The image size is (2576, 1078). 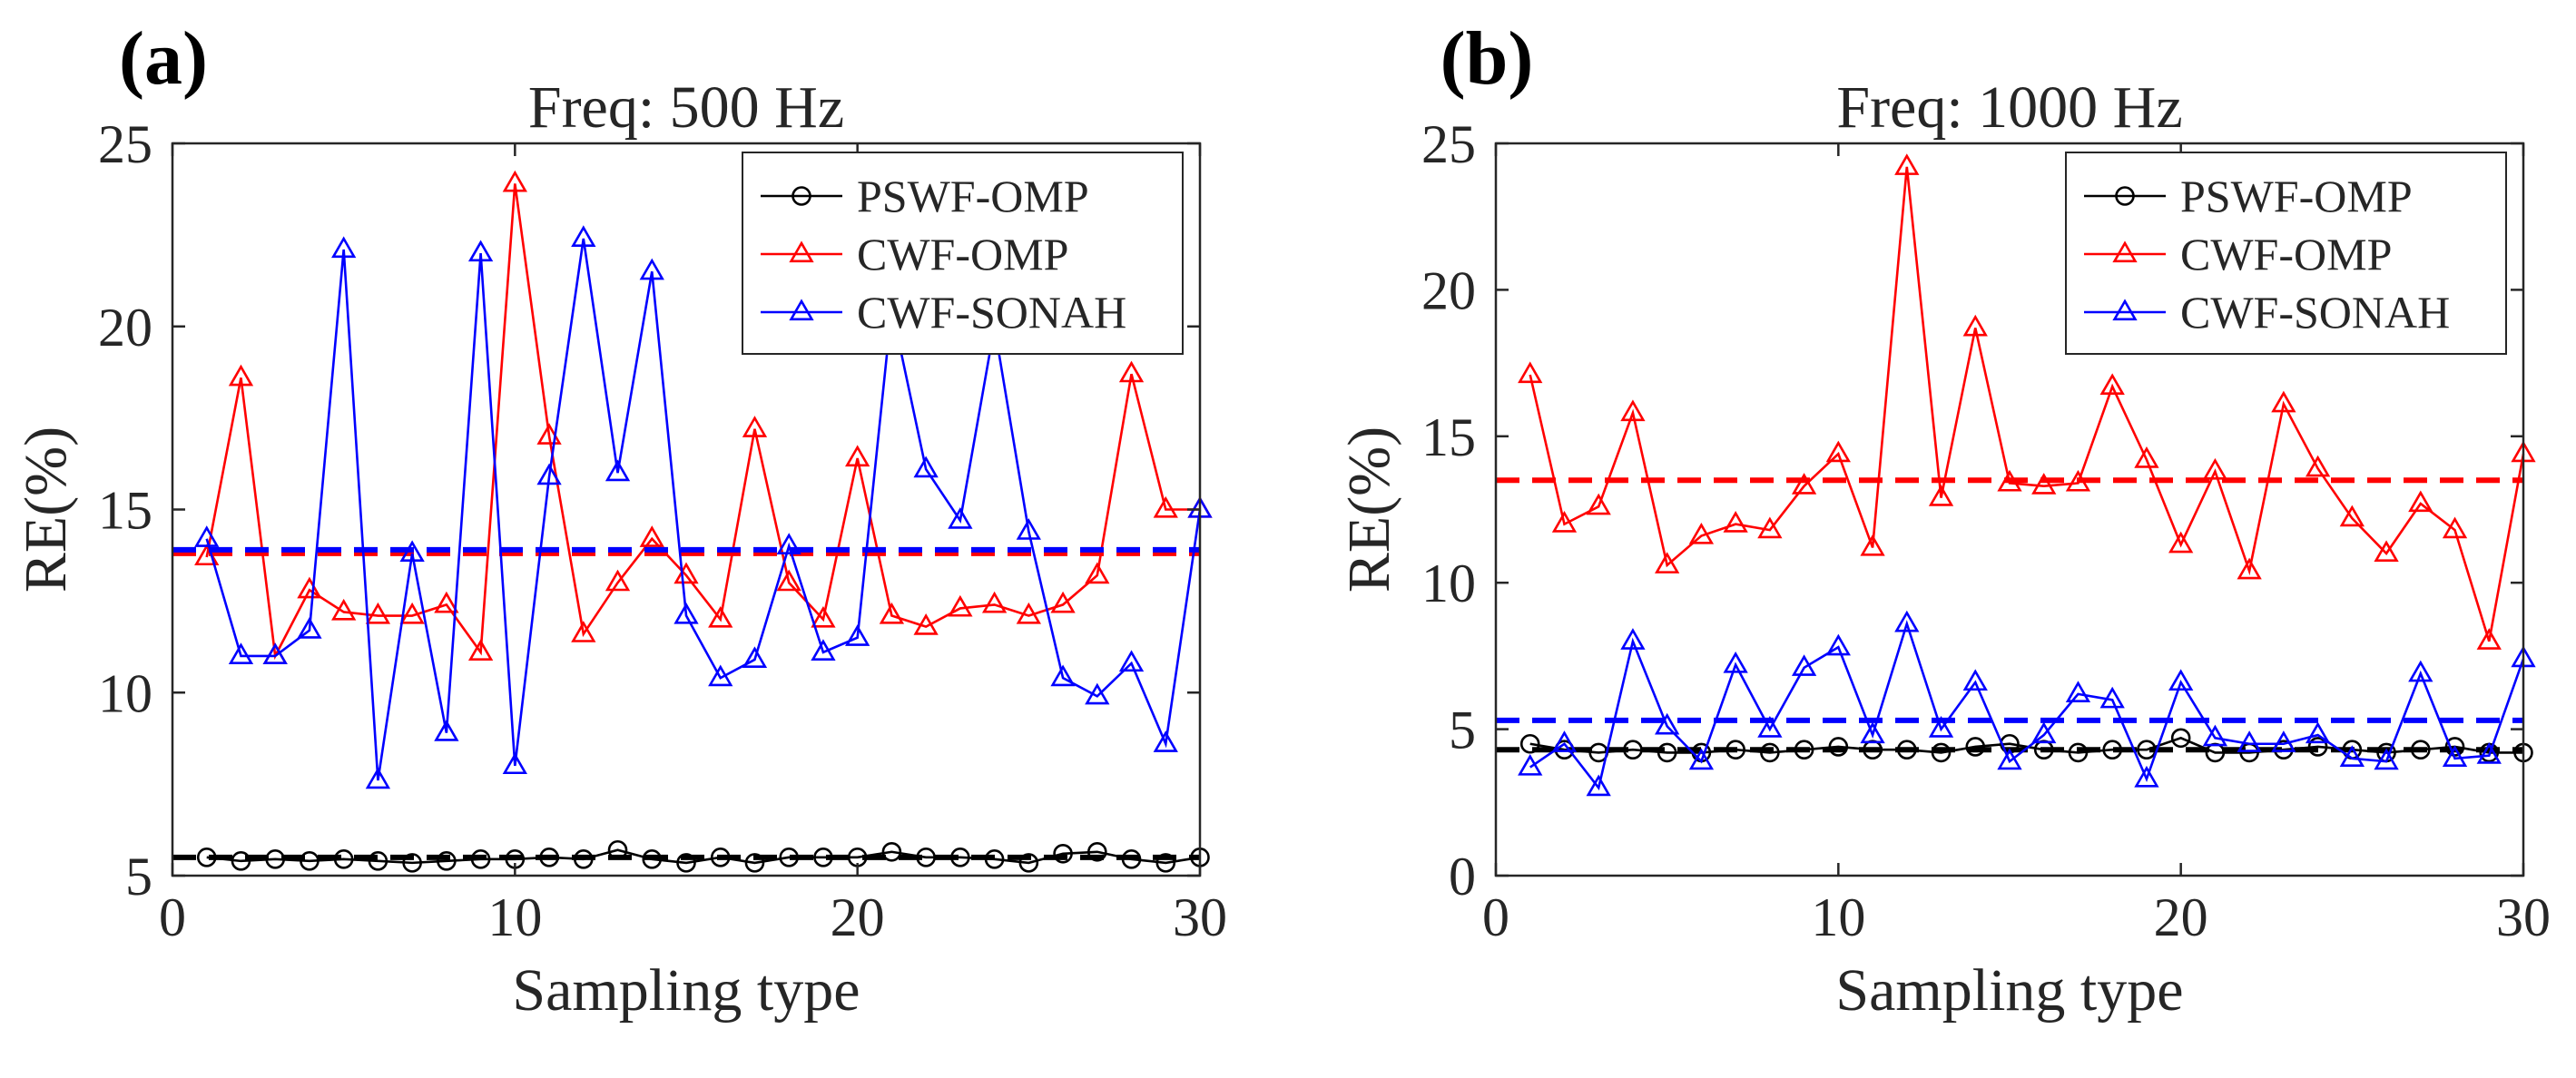 I want to click on legend-label-pswf-omp: PSWF-OMP, so click(x=2296, y=196).